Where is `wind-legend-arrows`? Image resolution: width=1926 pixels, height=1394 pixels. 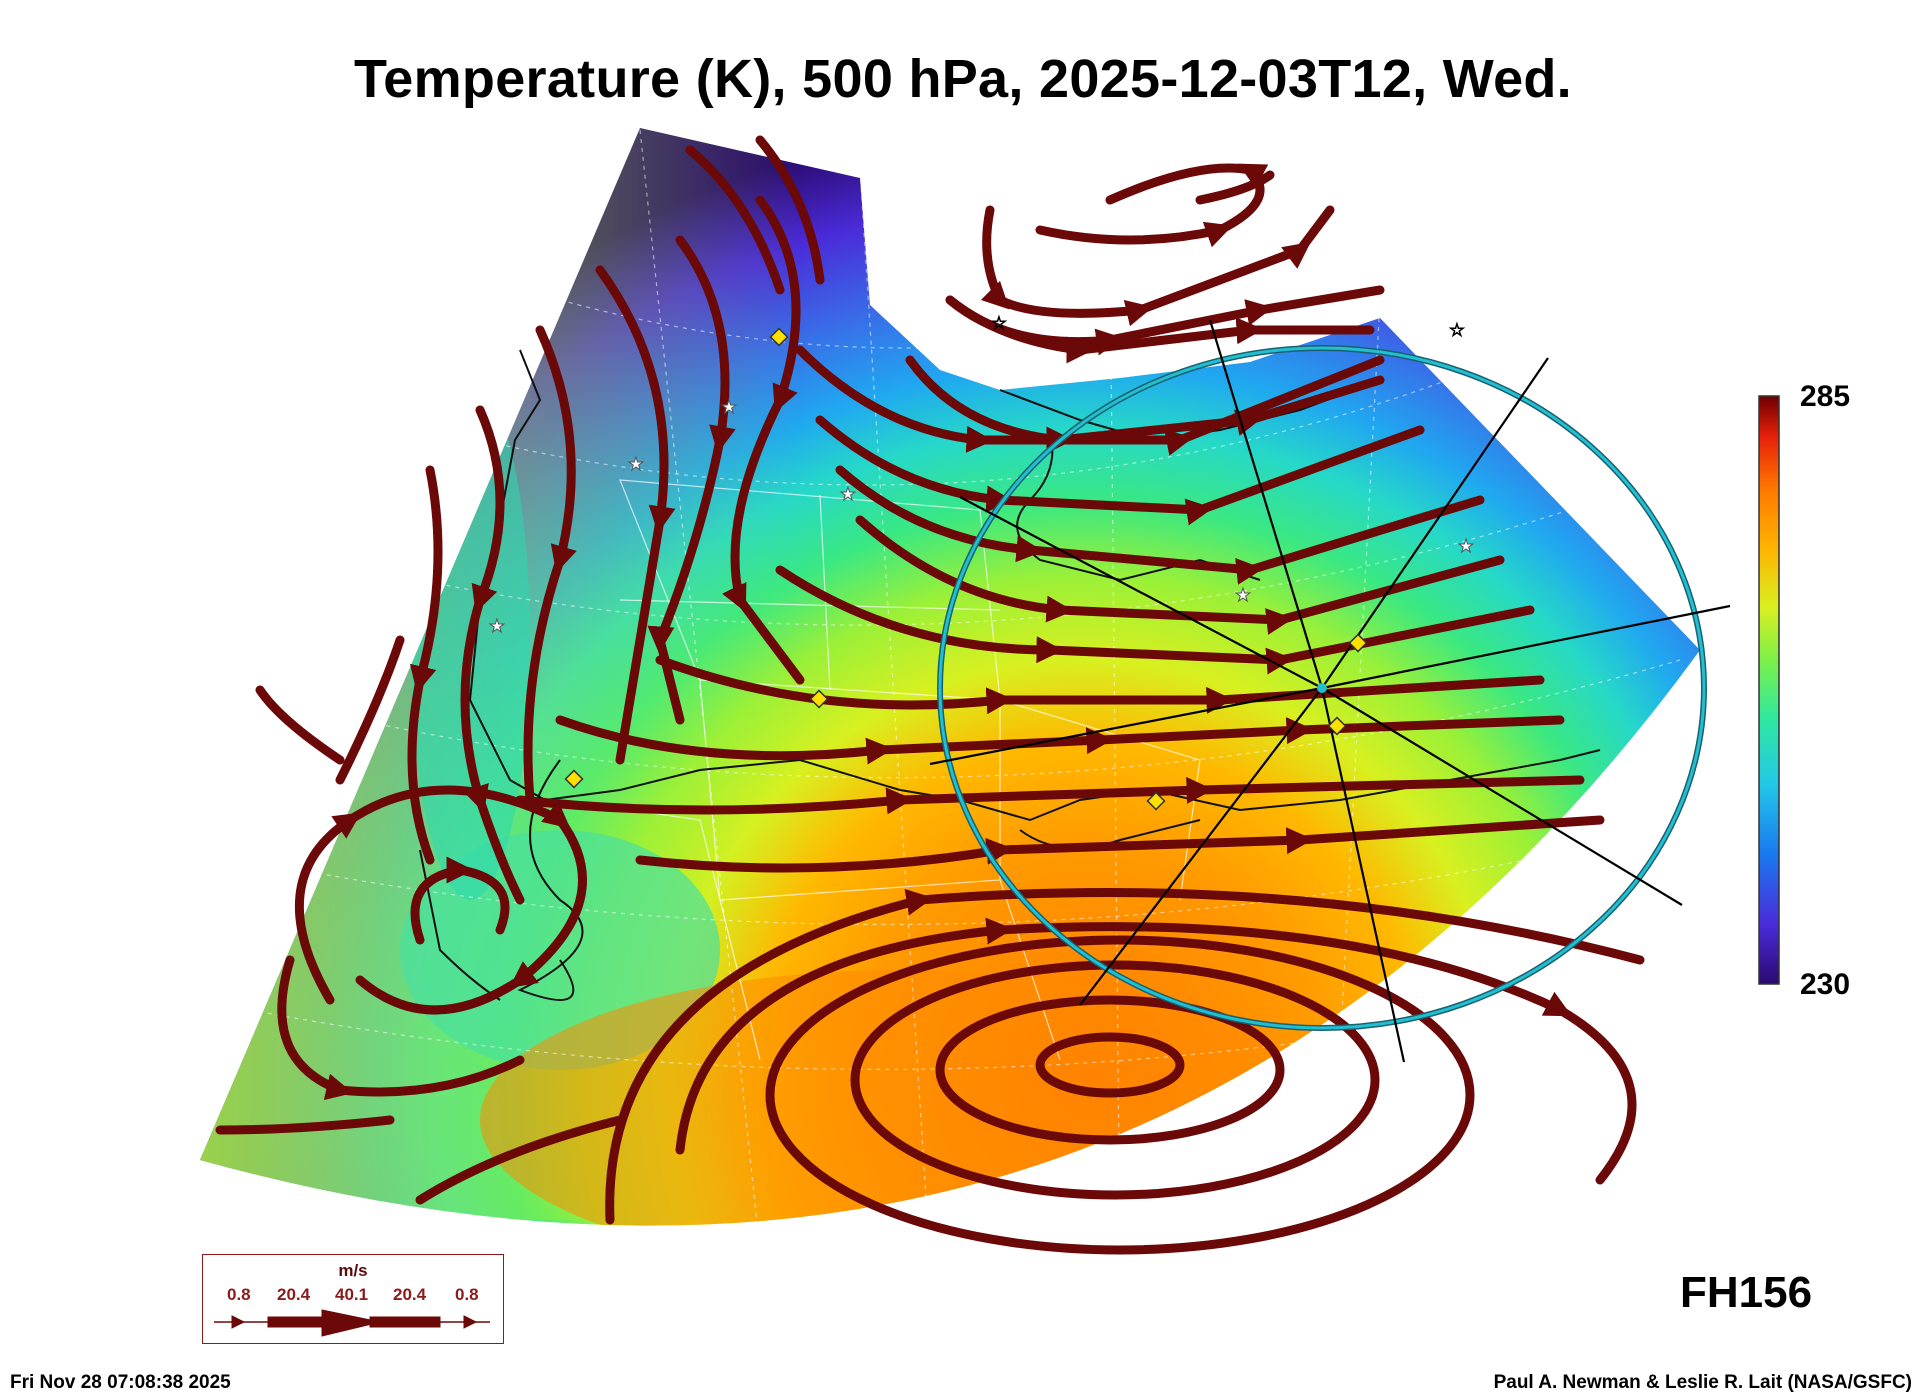
wind-legend-arrows is located at coordinates (352, 1323).